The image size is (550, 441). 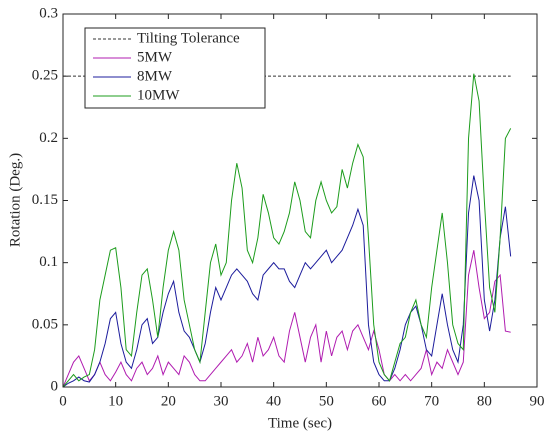 What do you see at coordinates (155, 76) in the screenshot?
I see `legend-label: 8MW` at bounding box center [155, 76].